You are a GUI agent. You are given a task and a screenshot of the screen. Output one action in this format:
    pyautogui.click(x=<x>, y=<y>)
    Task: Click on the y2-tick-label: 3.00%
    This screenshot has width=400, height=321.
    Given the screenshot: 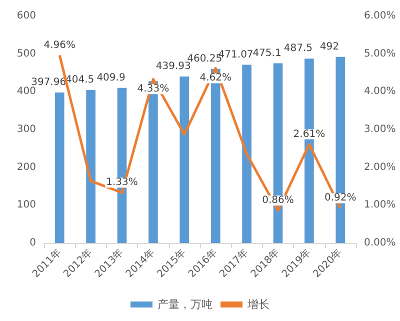 What is the action you would take?
    pyautogui.click(x=380, y=129)
    